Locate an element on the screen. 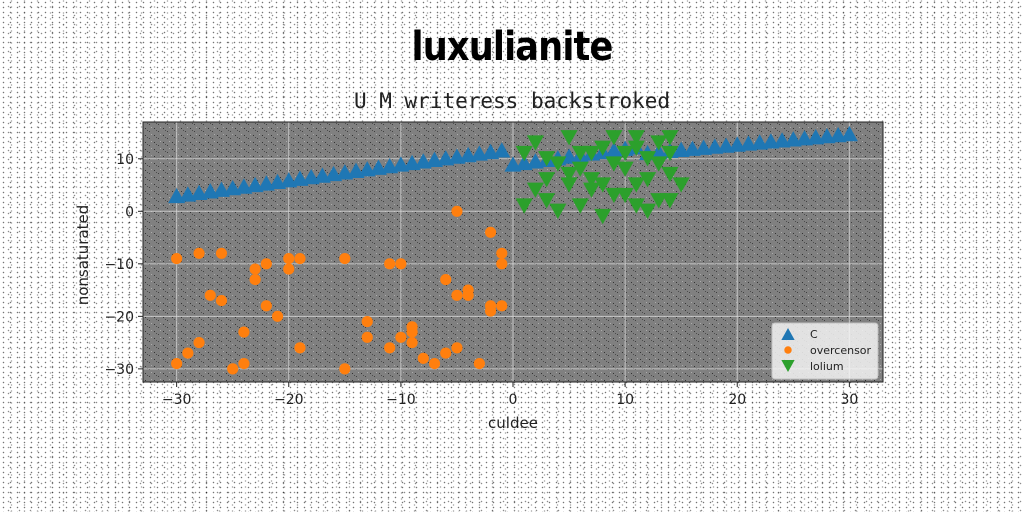 This screenshot has height=512, width=1024. legend-label: lolium is located at coordinates (827, 366).